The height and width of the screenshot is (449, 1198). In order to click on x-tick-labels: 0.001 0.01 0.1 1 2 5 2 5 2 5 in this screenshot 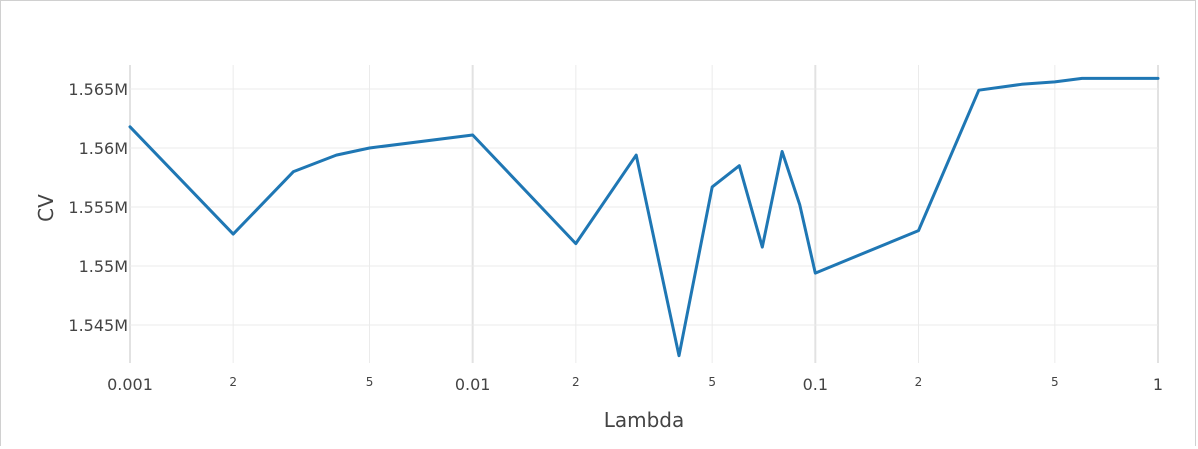, I will do `click(635, 384)`.